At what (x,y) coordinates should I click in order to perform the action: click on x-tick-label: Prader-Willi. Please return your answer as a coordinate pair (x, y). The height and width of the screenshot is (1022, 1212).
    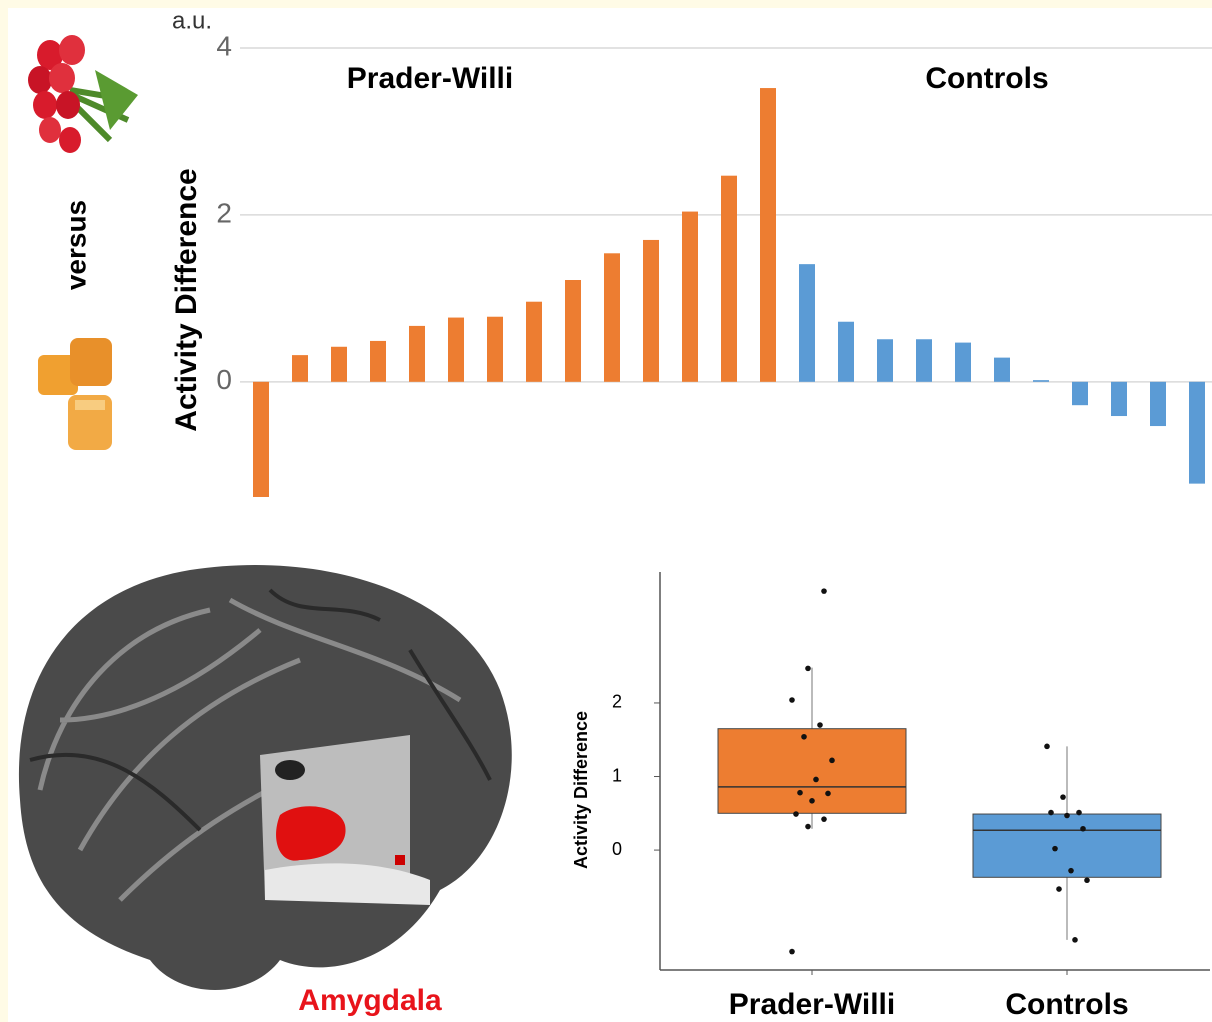
    Looking at the image, I should click on (812, 1004).